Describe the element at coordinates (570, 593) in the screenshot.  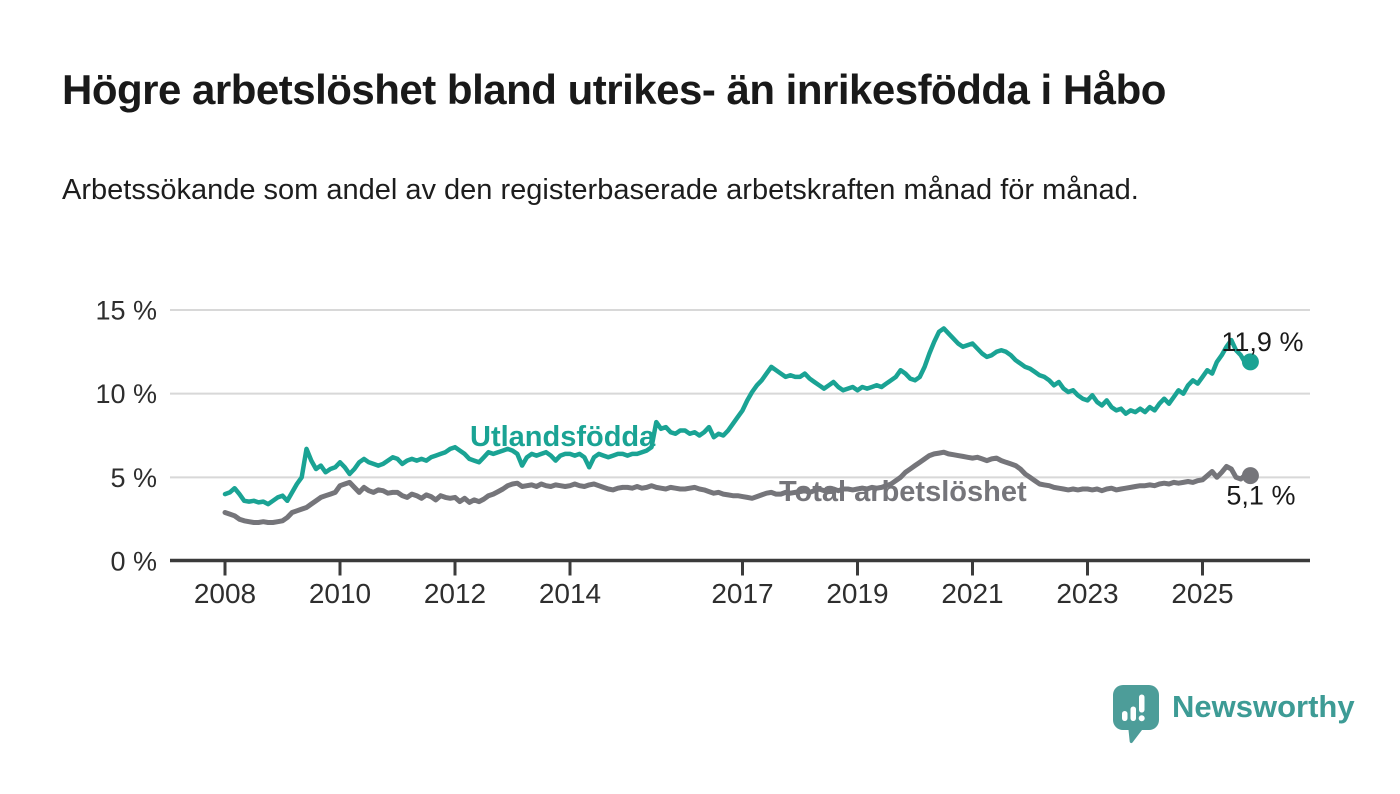
I see `x-axis-label-2014: 2014` at that location.